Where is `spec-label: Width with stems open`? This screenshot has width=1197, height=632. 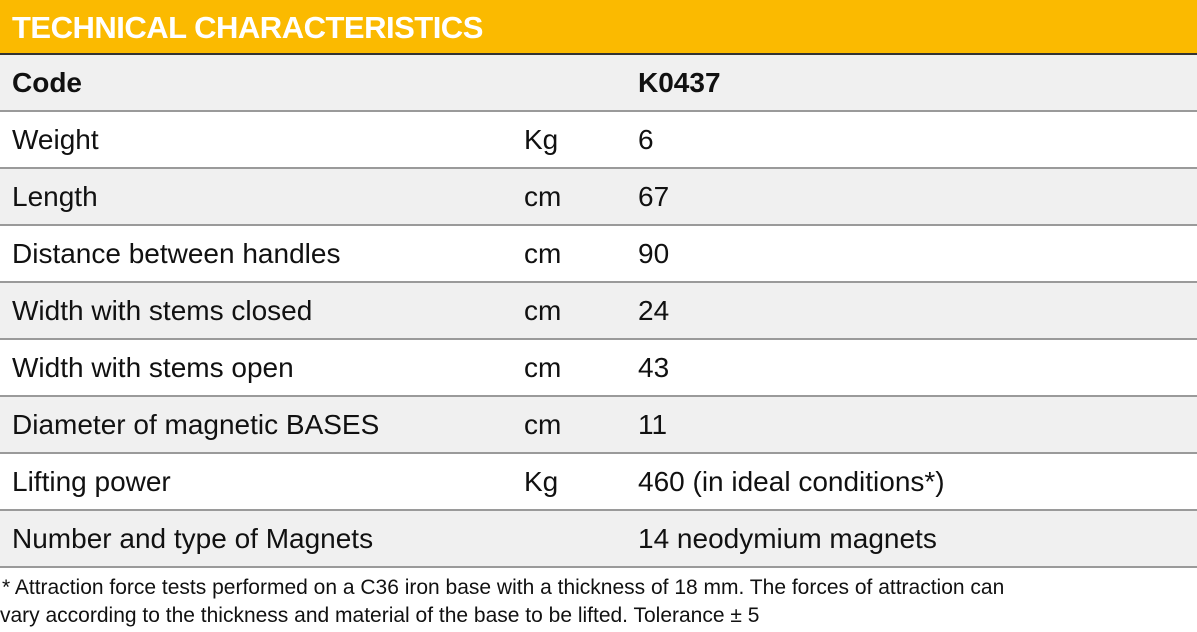
spec-label: Width with stems open is located at coordinates (153, 367).